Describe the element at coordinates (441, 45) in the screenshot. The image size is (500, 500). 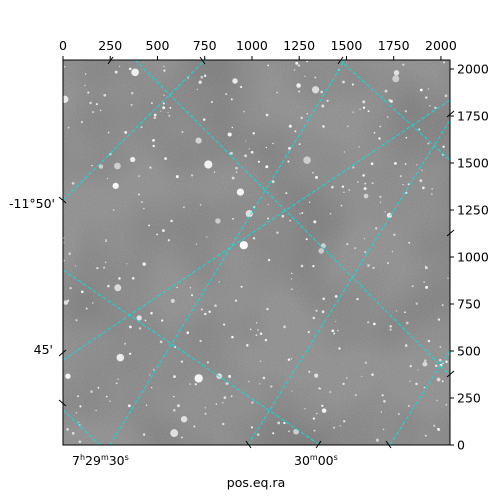
I see `pixel-x-tick-label-8: 2000` at that location.